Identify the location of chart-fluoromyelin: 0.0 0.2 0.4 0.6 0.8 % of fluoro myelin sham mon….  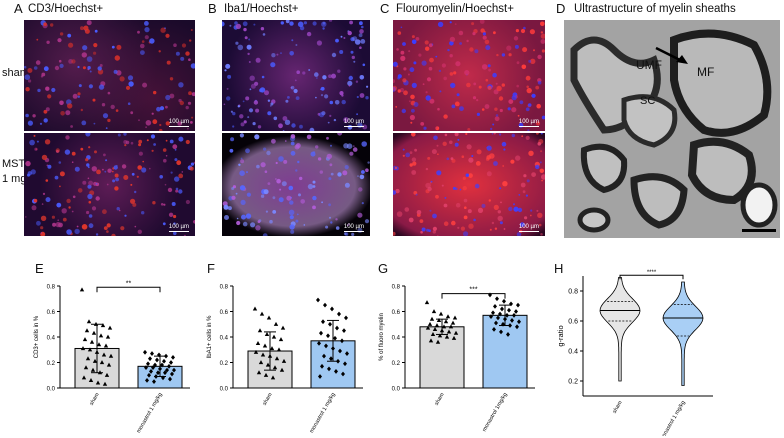
(457, 359).